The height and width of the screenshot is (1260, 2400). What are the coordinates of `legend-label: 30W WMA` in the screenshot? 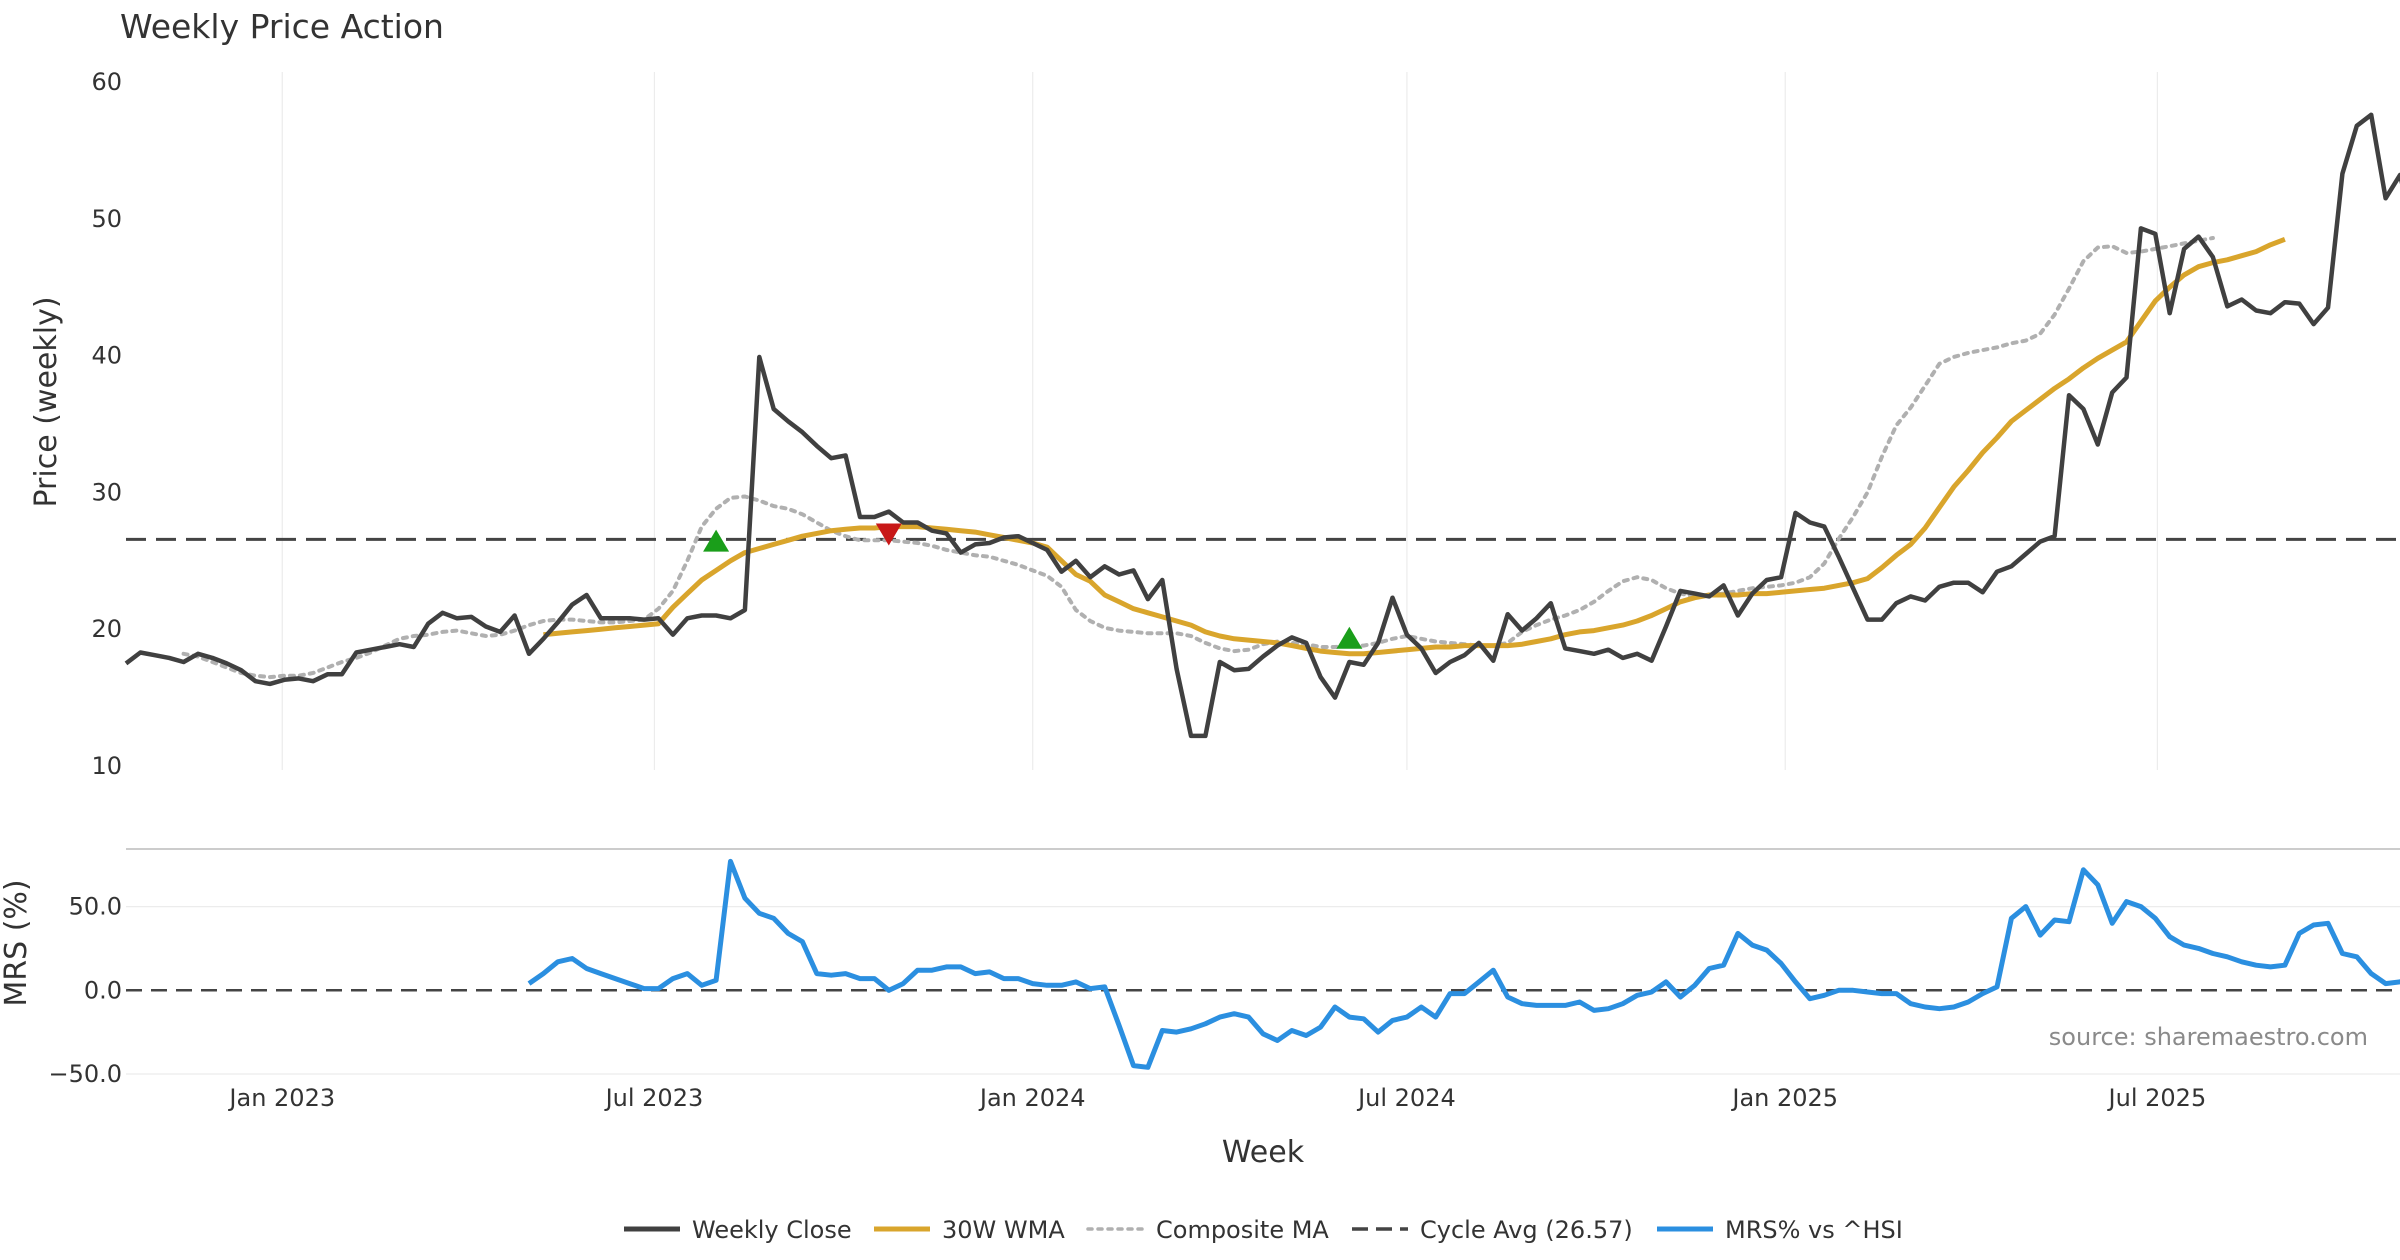 It's located at (1003, 1230).